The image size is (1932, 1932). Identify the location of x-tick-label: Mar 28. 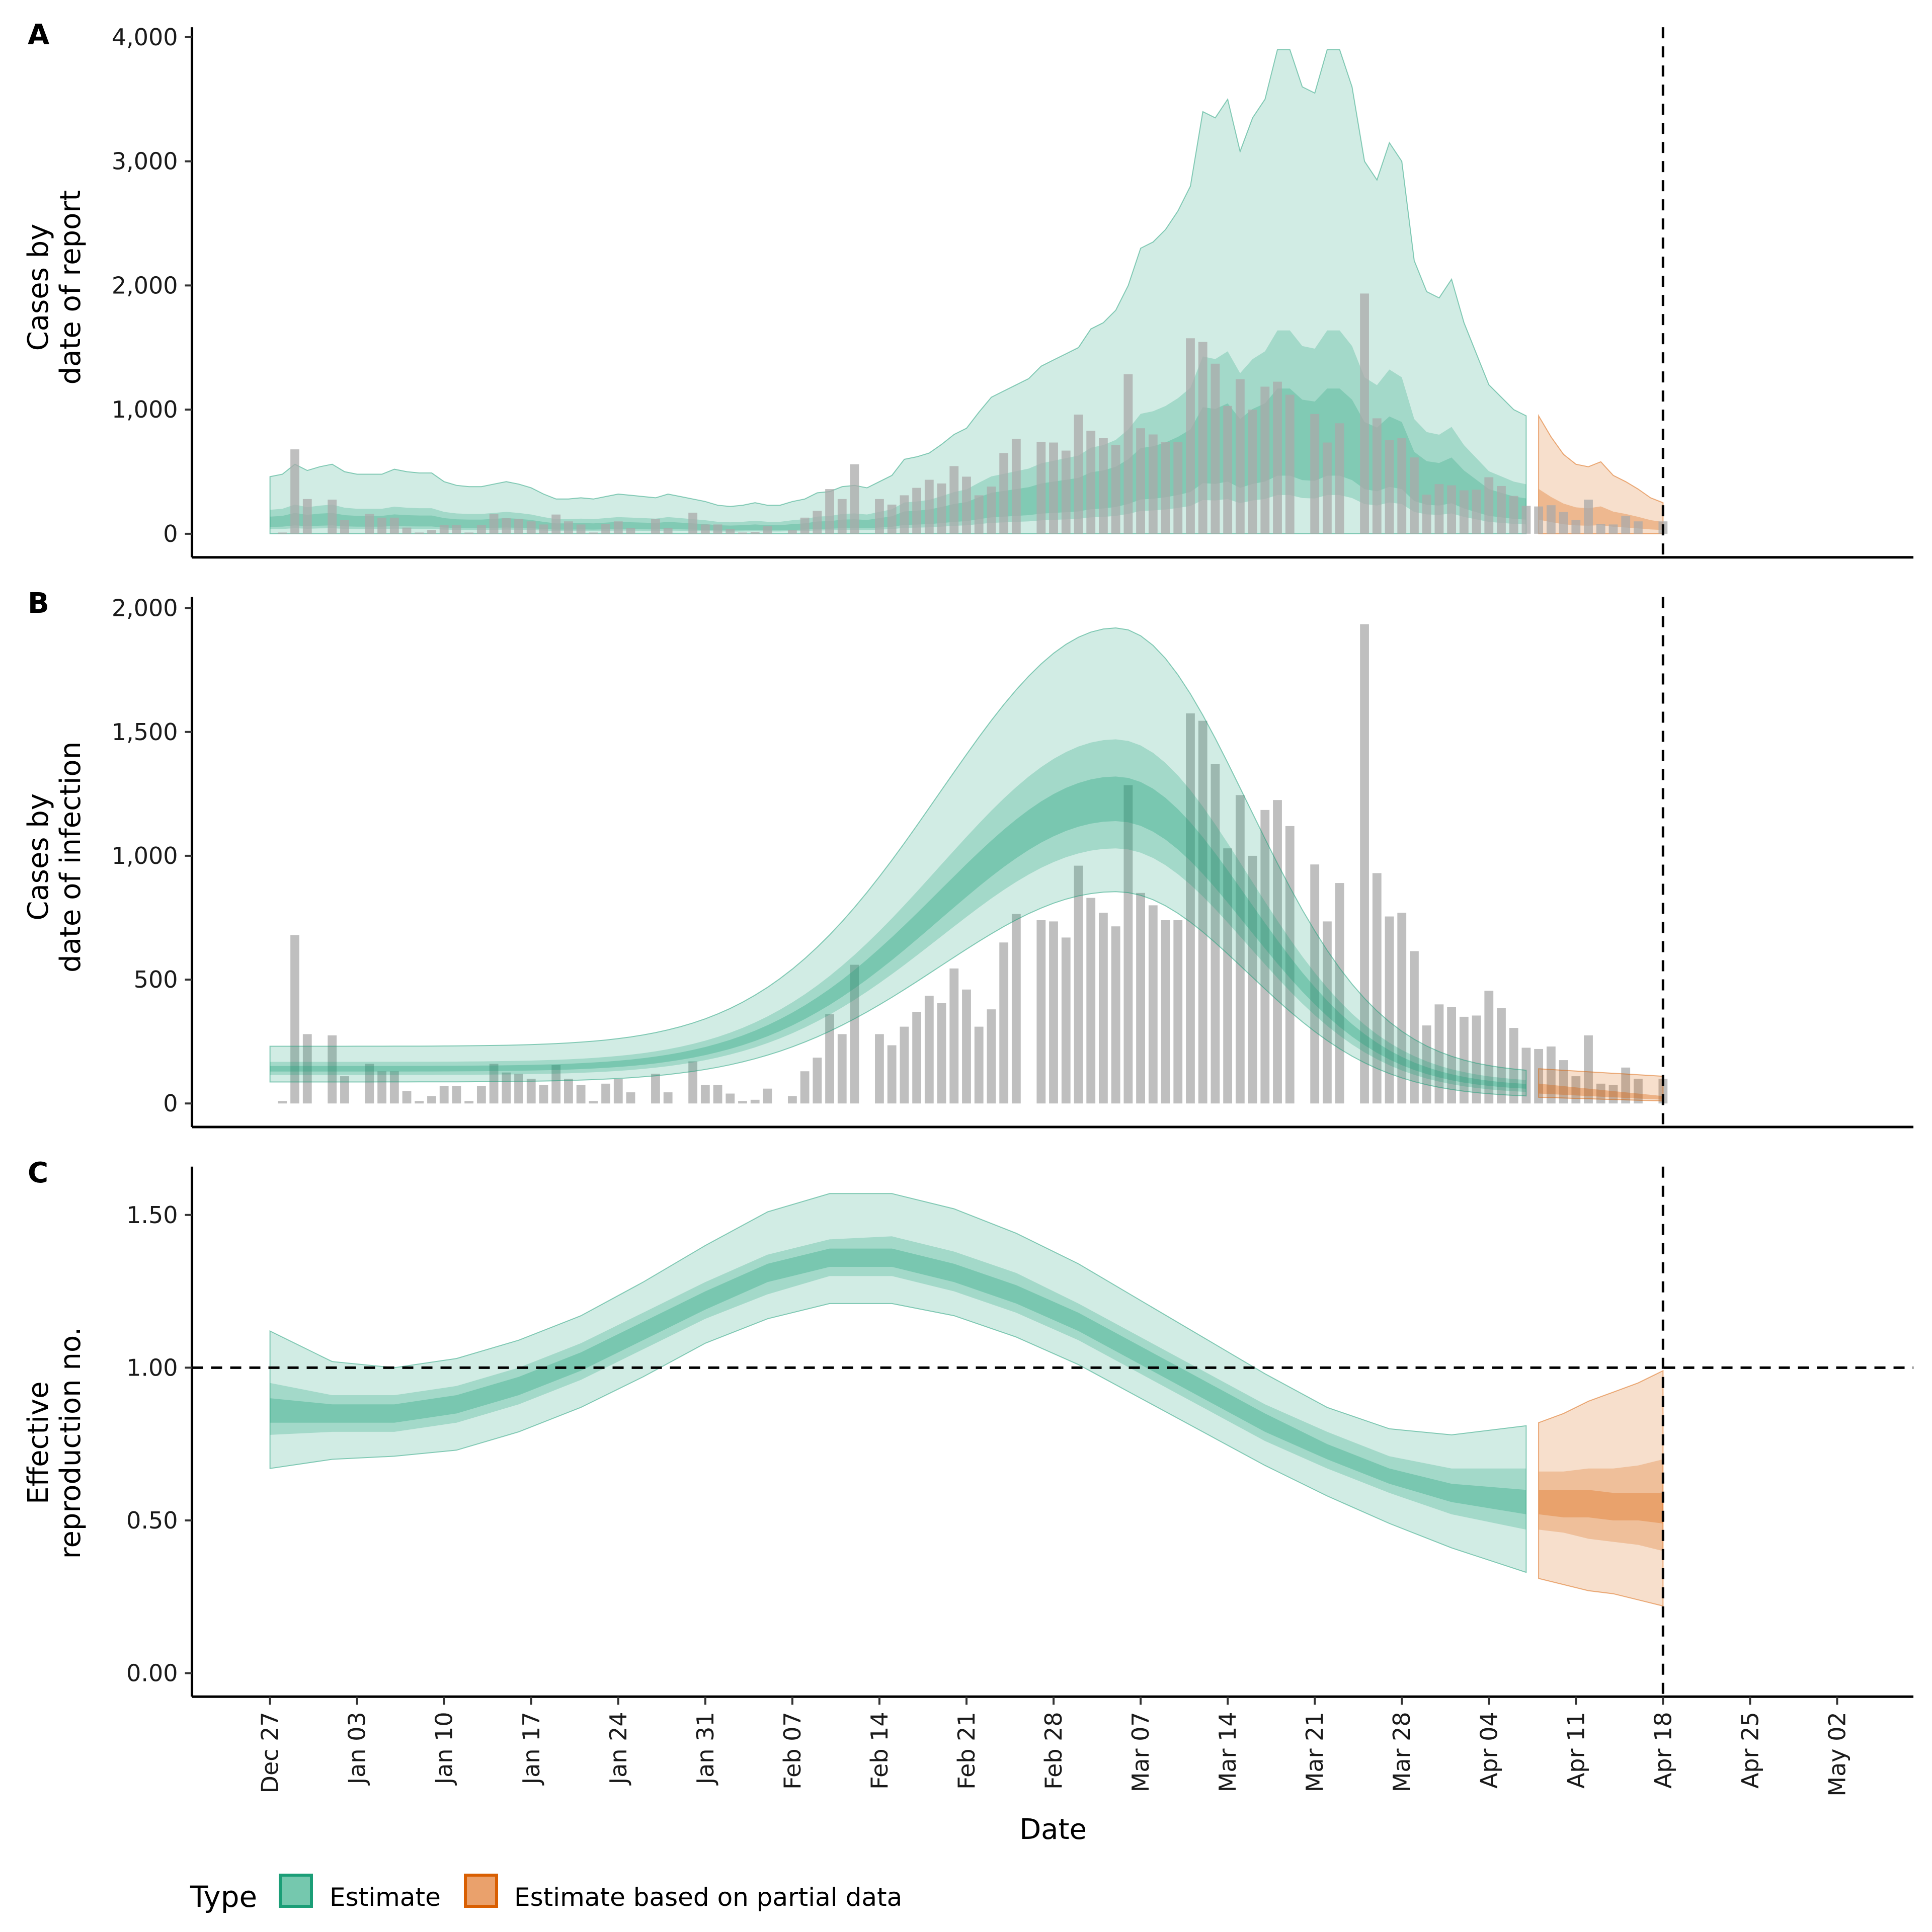
(1401, 1752).